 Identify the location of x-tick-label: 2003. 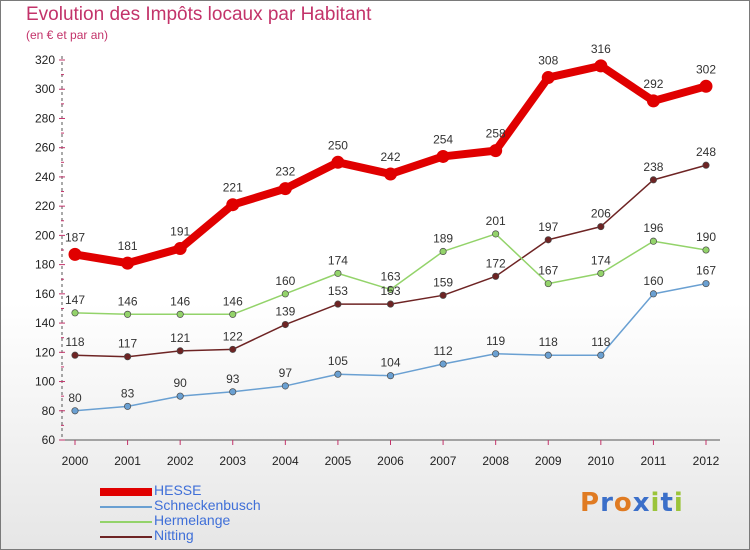
(232, 461).